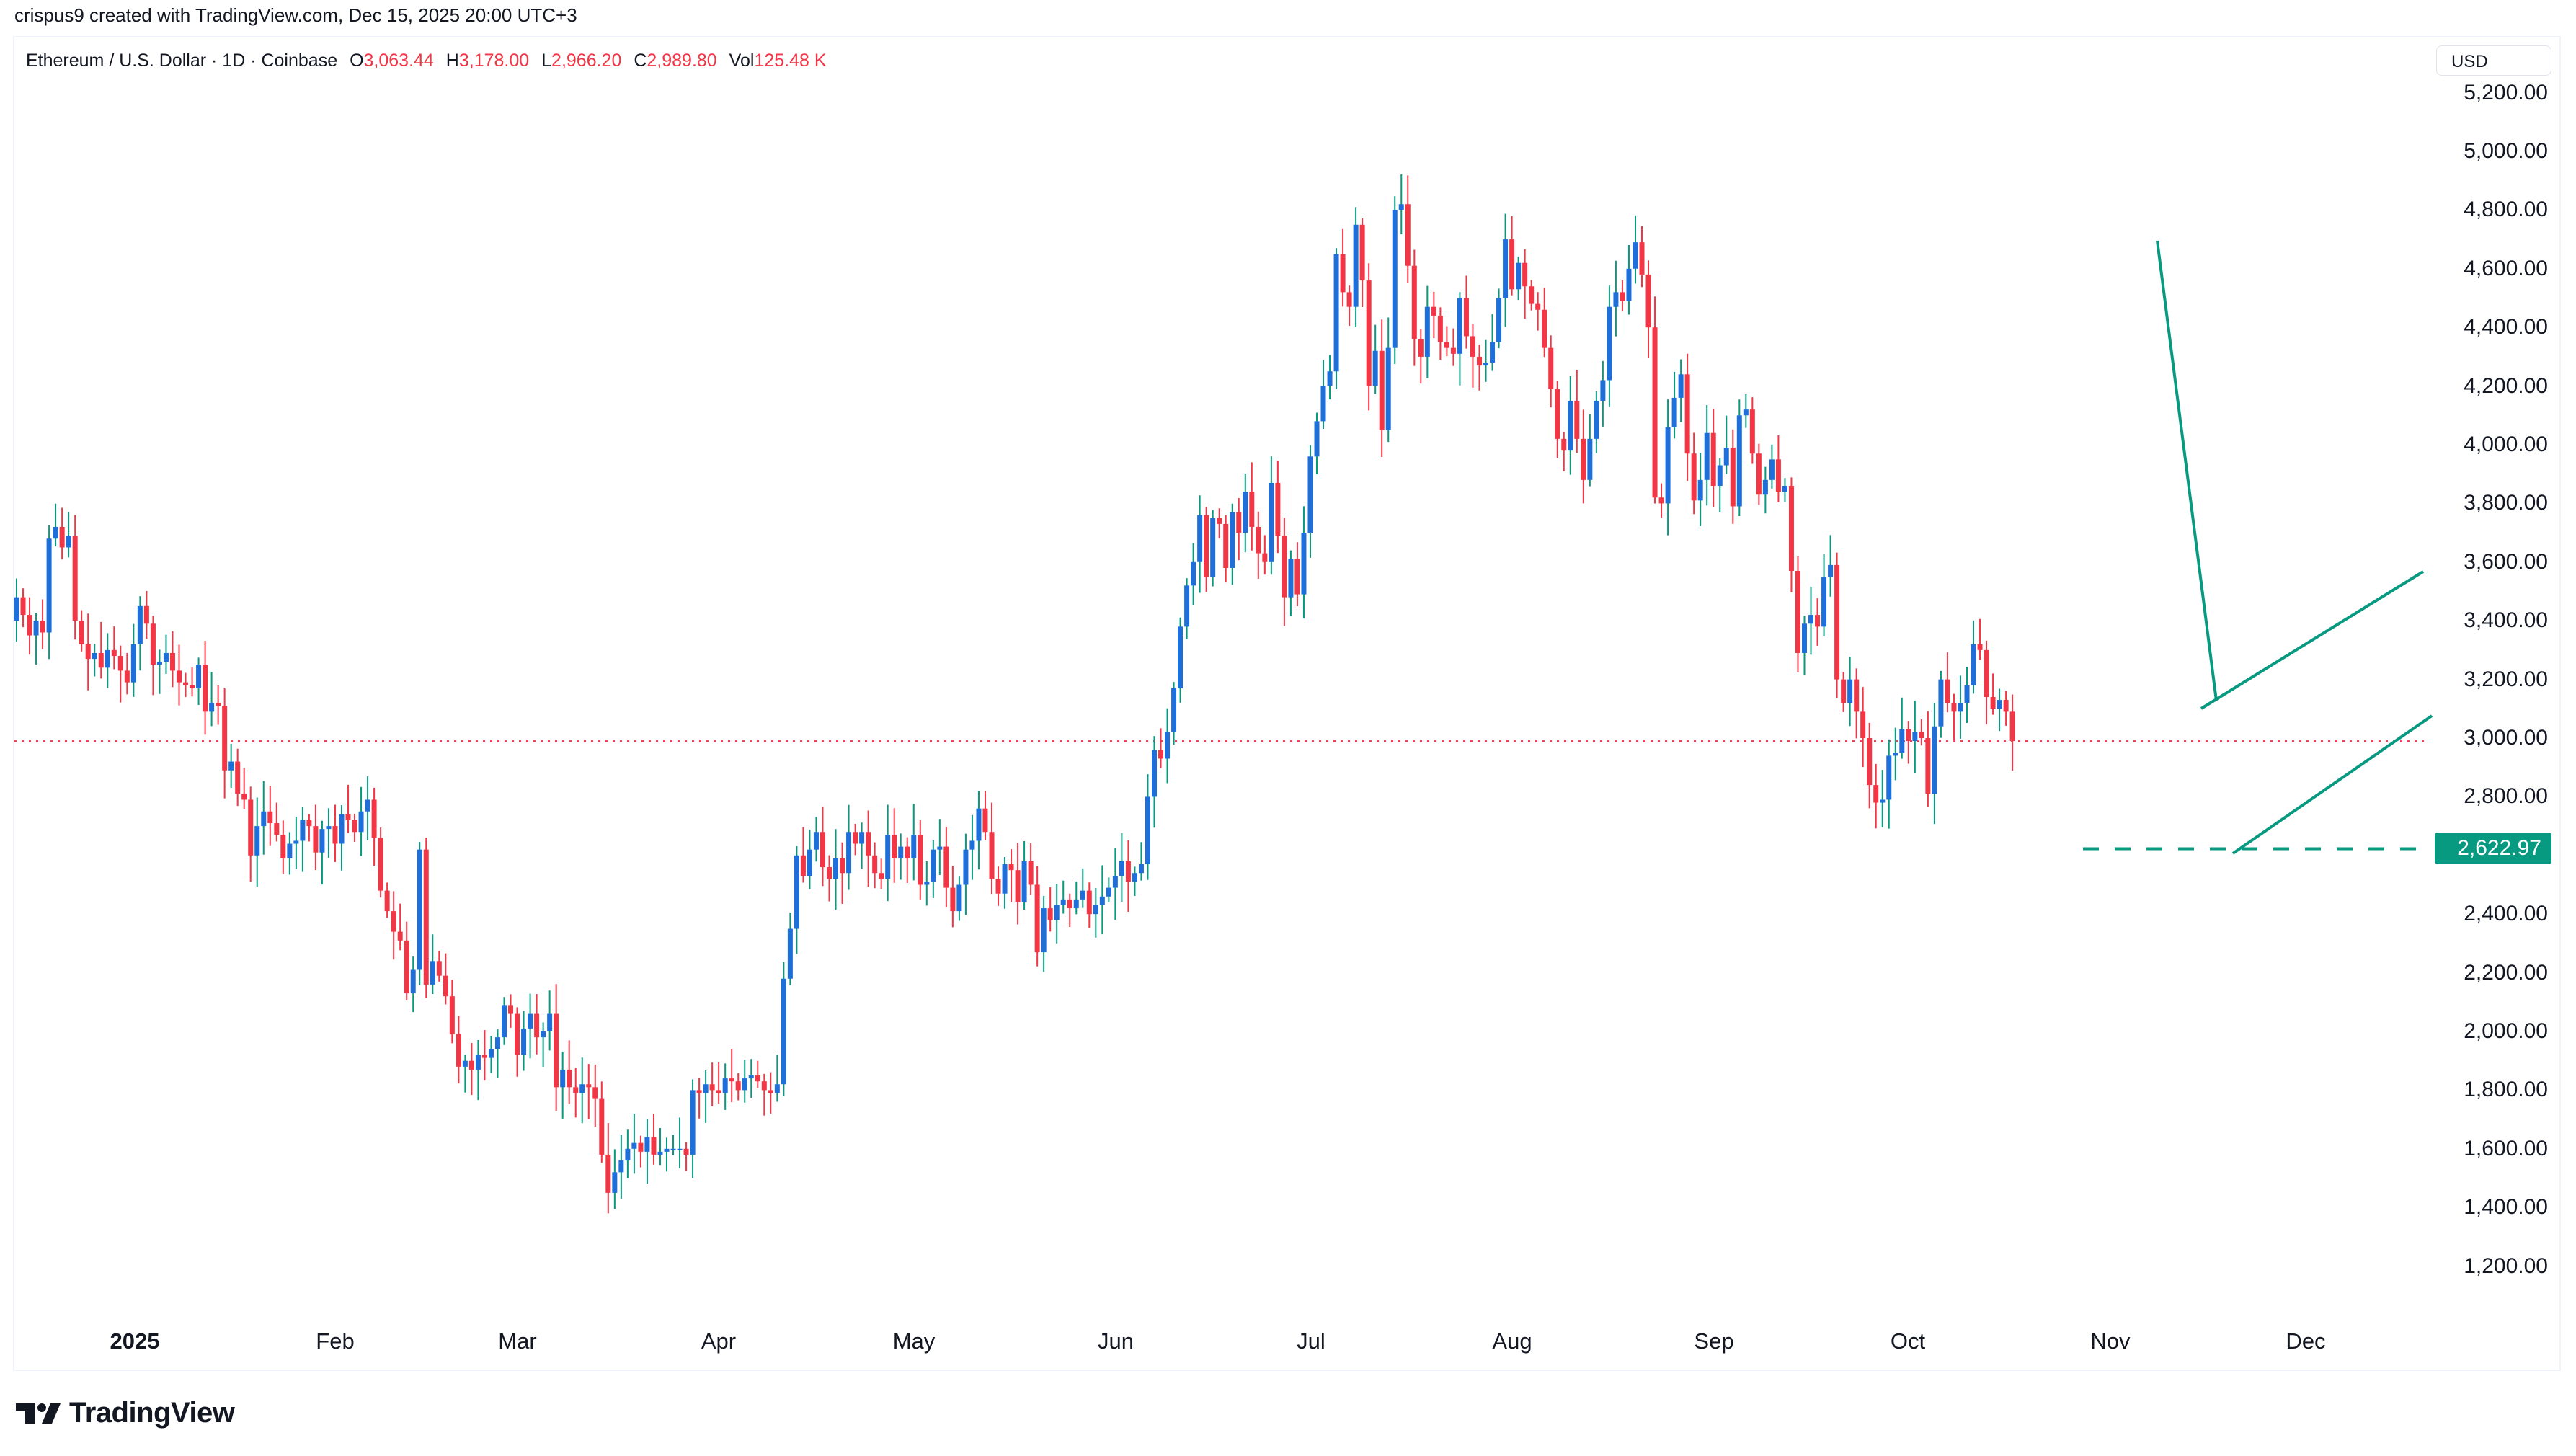 Image resolution: width=2576 pixels, height=1456 pixels. What do you see at coordinates (2506, 385) in the screenshot?
I see `price-tick: 4,200.00` at bounding box center [2506, 385].